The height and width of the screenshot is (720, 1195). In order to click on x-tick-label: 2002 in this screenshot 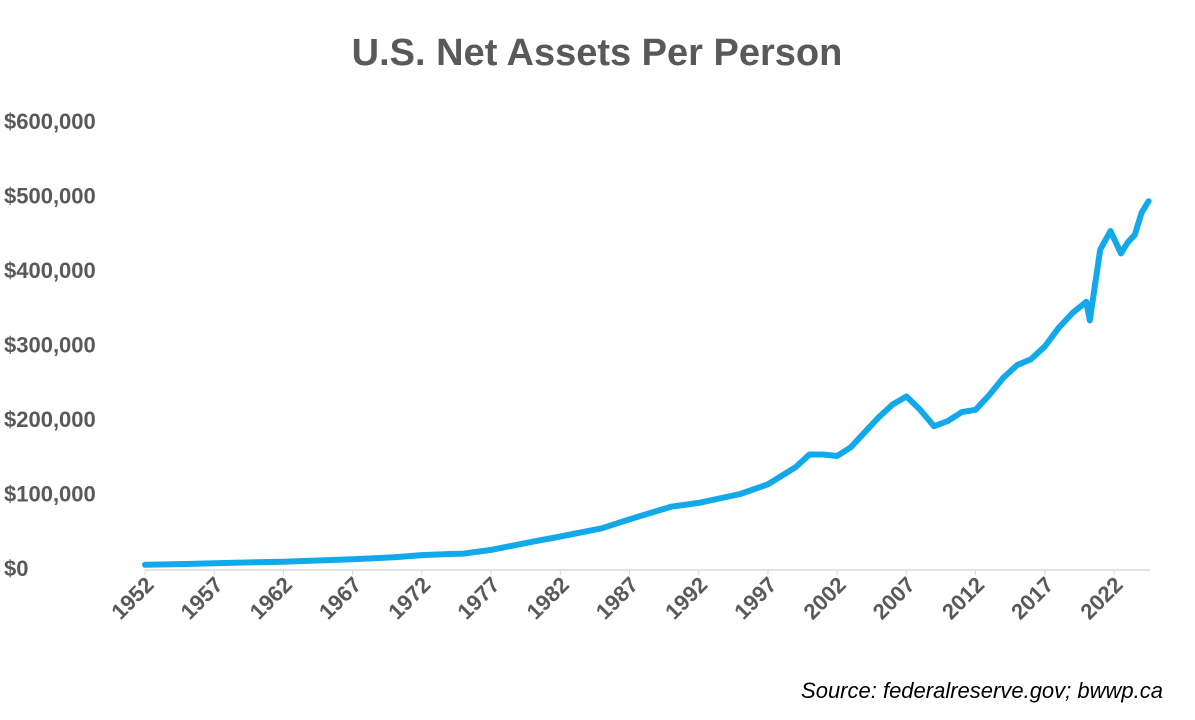, I will do `click(825, 598)`.